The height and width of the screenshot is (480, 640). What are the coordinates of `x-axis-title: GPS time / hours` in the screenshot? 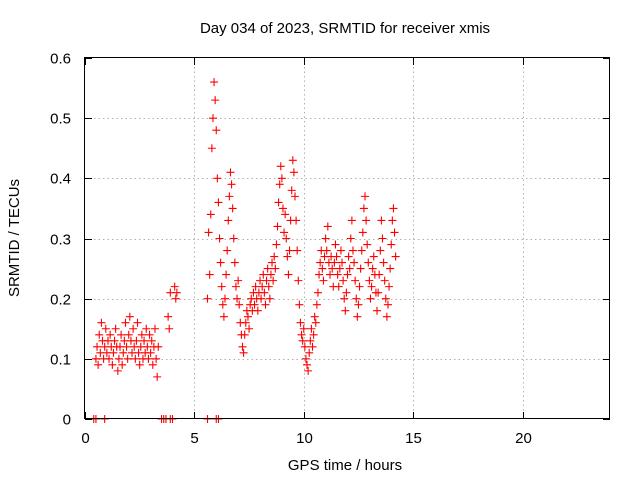 It's located at (345, 465).